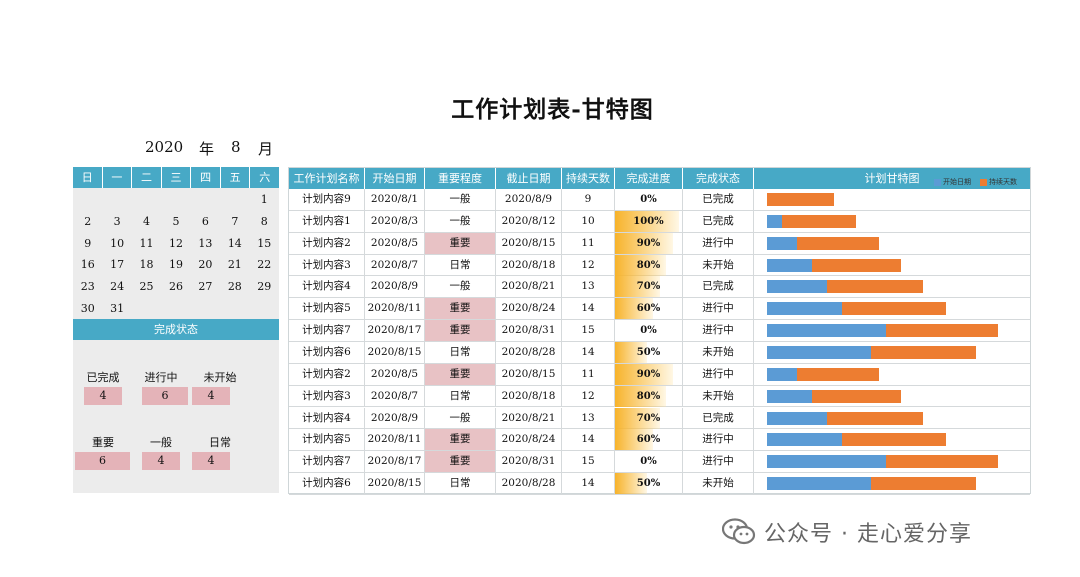 This screenshot has width=1080, height=577. I want to click on progress-text: 0%, so click(648, 462).